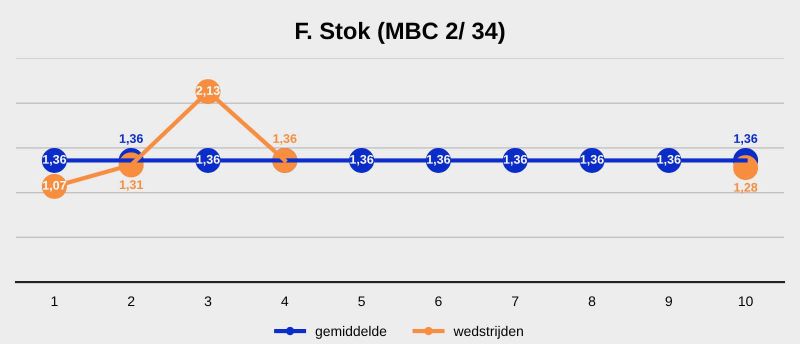 Image resolution: width=800 pixels, height=344 pixels. I want to click on chart-title: F. Stok (MBC 2/ 34), so click(400, 33).